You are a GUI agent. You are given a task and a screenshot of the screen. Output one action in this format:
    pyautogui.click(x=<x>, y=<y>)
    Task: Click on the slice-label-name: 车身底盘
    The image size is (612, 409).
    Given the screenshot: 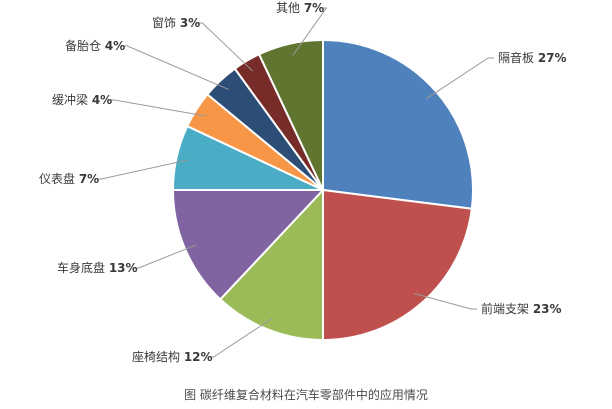 What is the action you would take?
    pyautogui.click(x=83, y=267)
    